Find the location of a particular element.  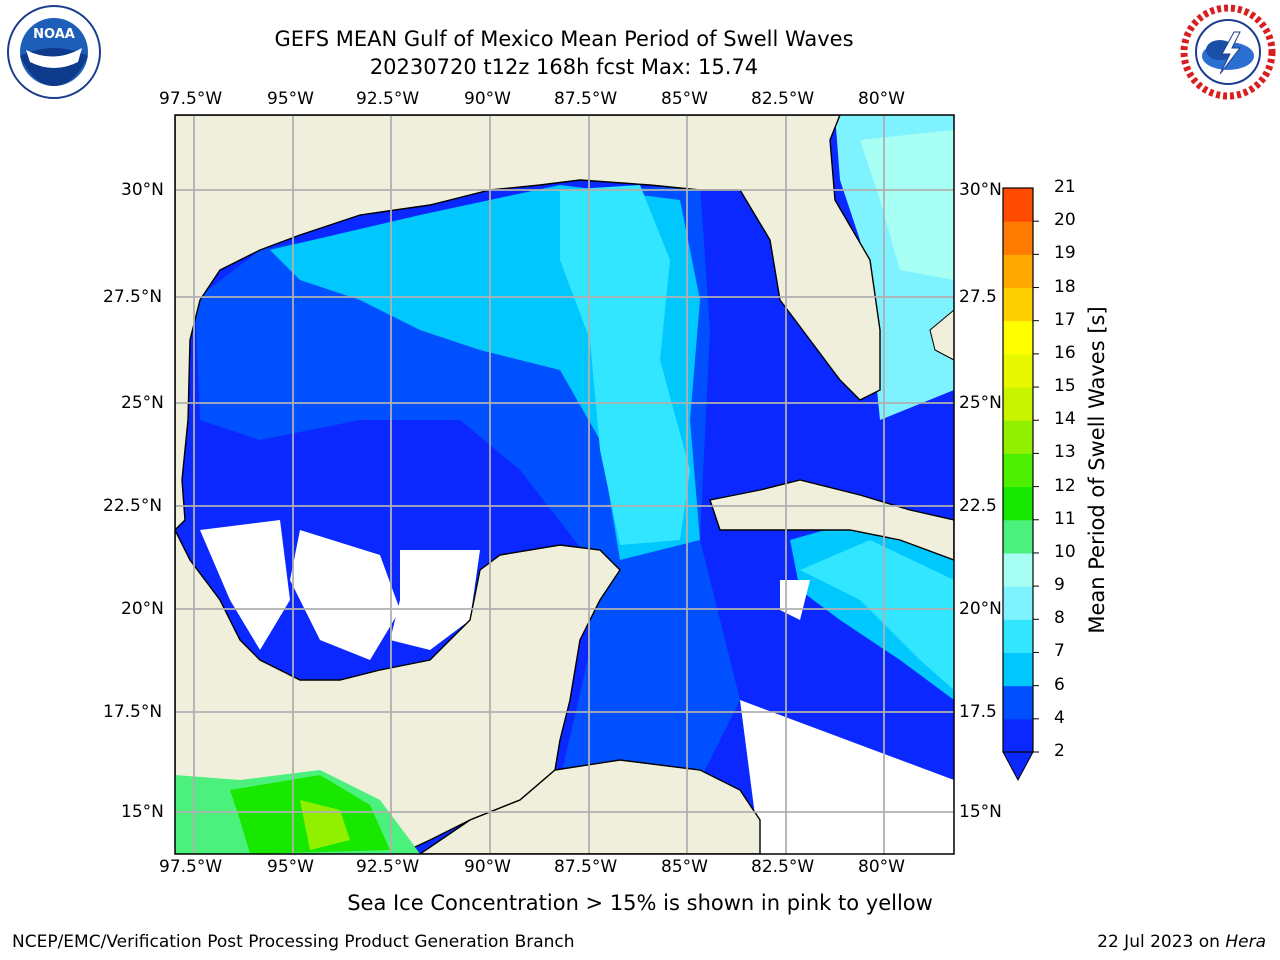

colorbar-tick-label: 17 is located at coordinates (1065, 319).